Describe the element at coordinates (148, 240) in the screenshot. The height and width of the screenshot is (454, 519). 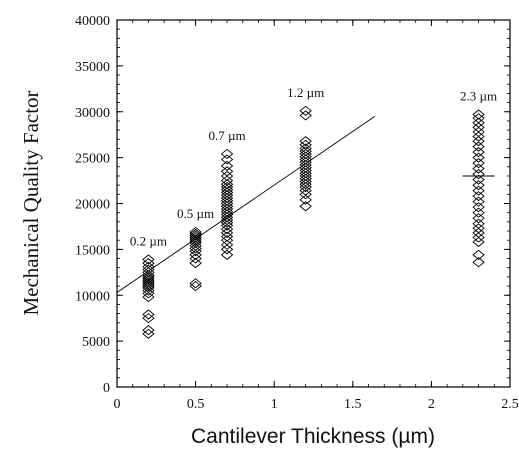
I see `group-label: 0.2 µm` at that location.